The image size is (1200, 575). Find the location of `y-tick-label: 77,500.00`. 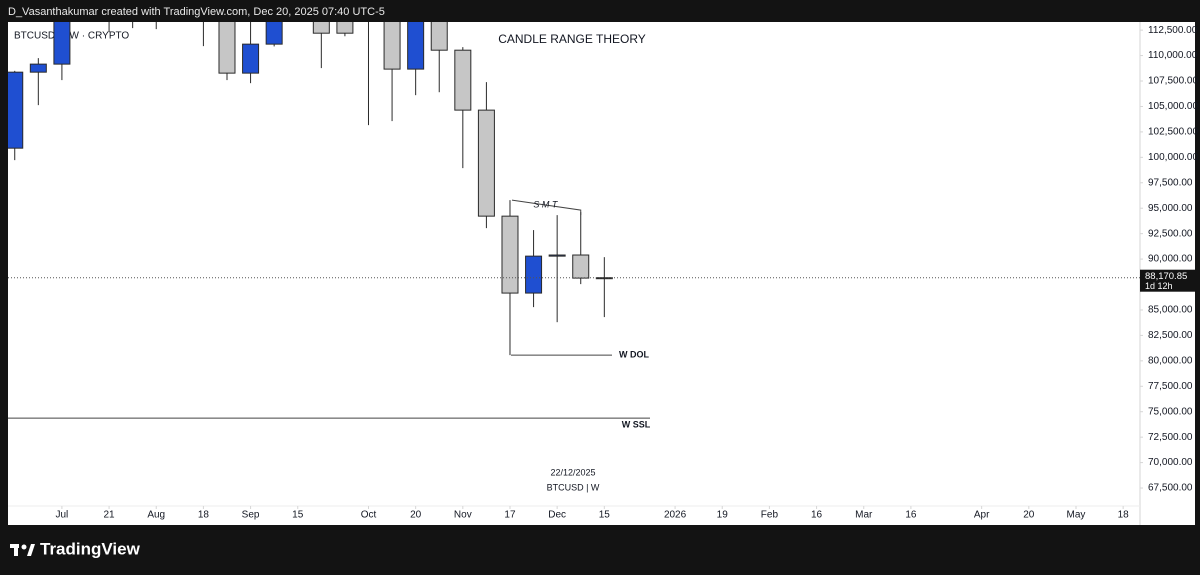

y-tick-label: 77,500.00 is located at coordinates (1170, 386).